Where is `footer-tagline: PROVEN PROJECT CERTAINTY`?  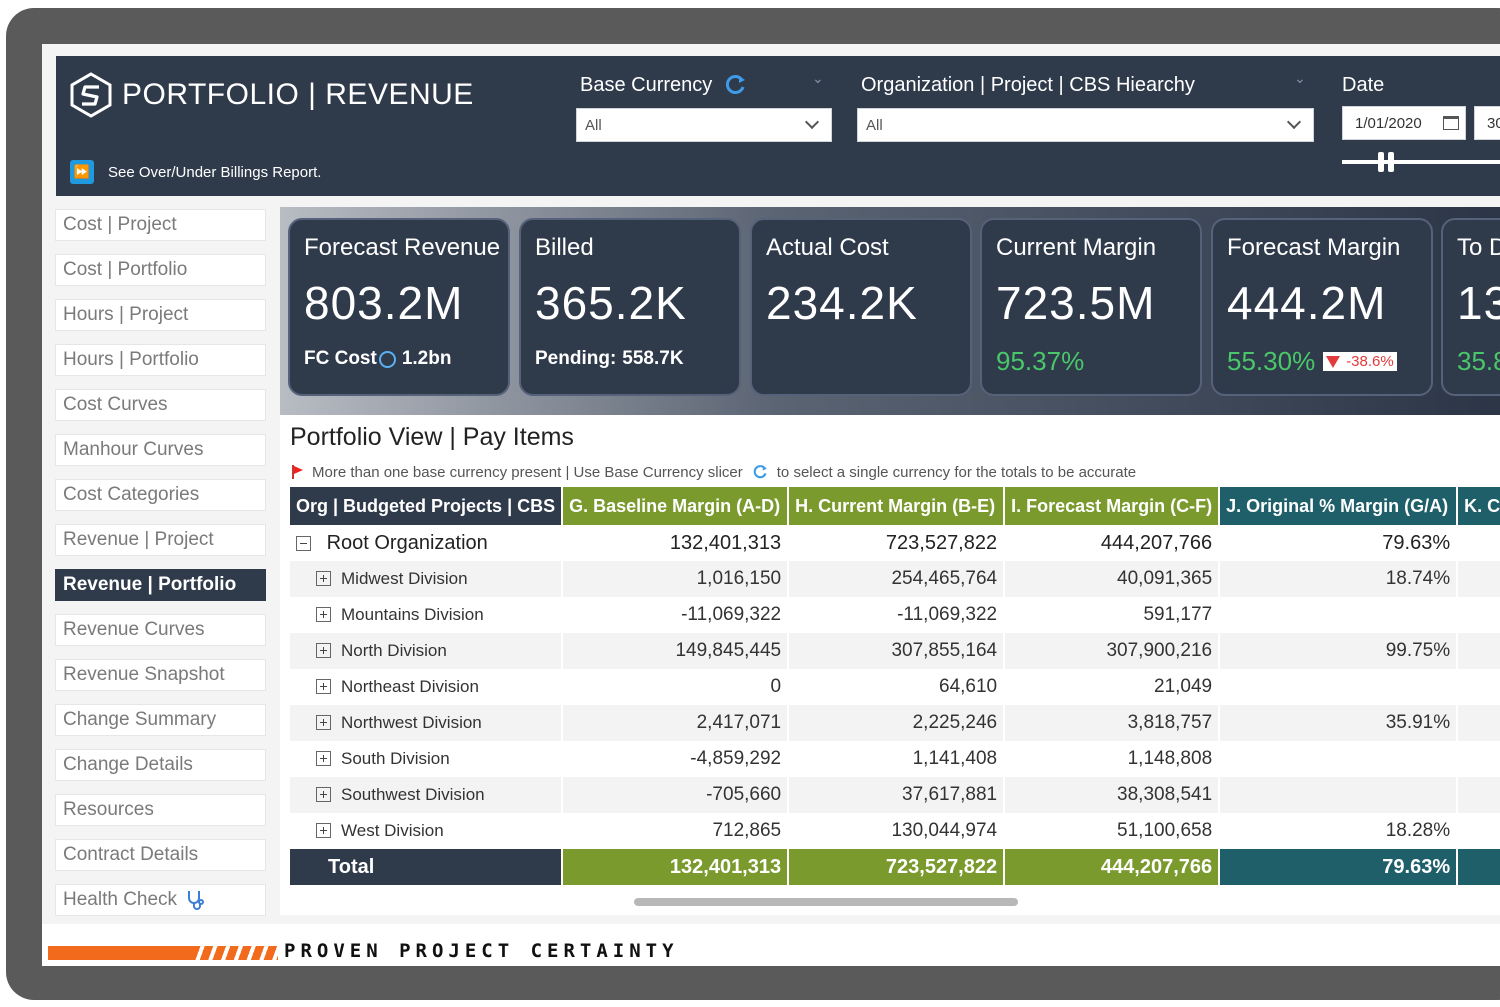
footer-tagline: PROVEN PROJECT CERTAINTY is located at coordinates (481, 951).